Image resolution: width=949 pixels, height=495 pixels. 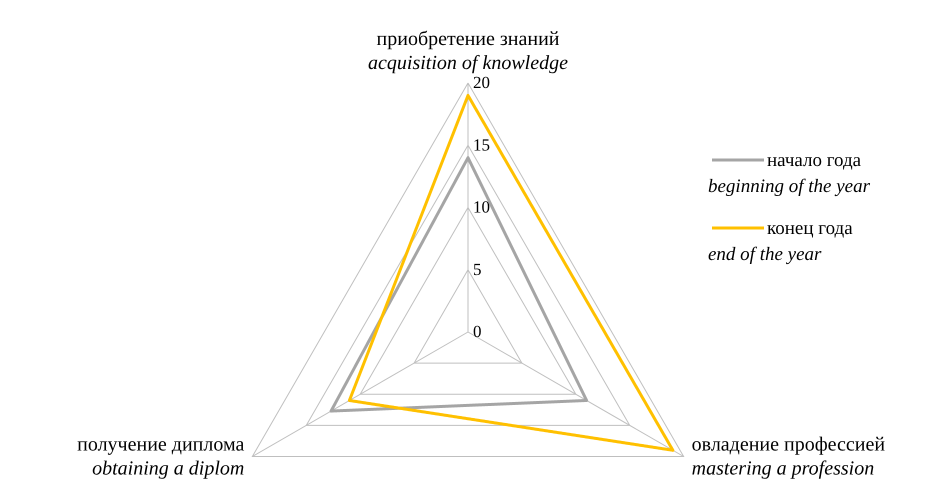 What do you see at coordinates (781, 241) in the screenshot?
I see `legend-label: конец года end of the year` at bounding box center [781, 241].